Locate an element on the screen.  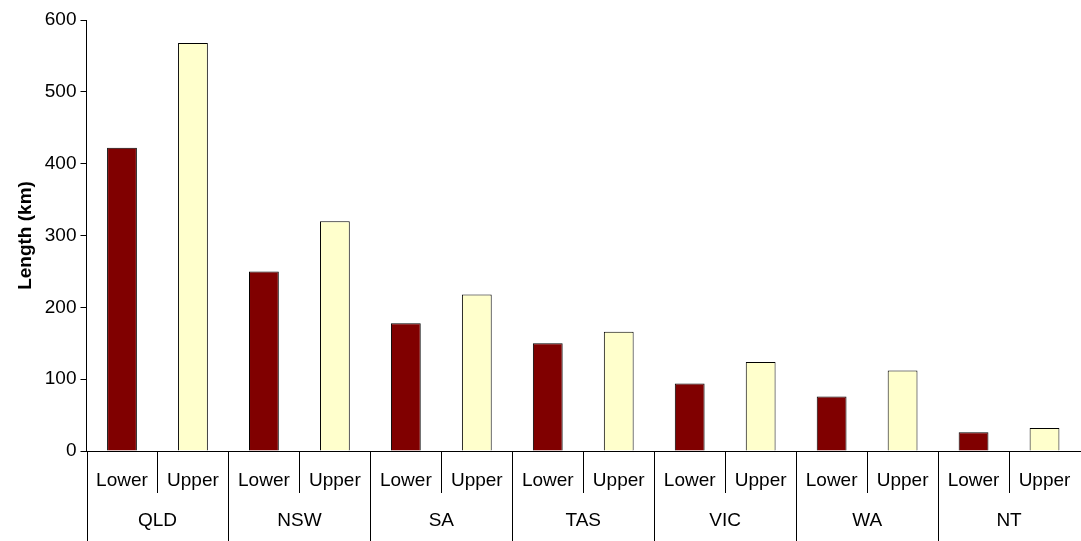
y-tick-label: 100 is located at coordinates (60, 378).